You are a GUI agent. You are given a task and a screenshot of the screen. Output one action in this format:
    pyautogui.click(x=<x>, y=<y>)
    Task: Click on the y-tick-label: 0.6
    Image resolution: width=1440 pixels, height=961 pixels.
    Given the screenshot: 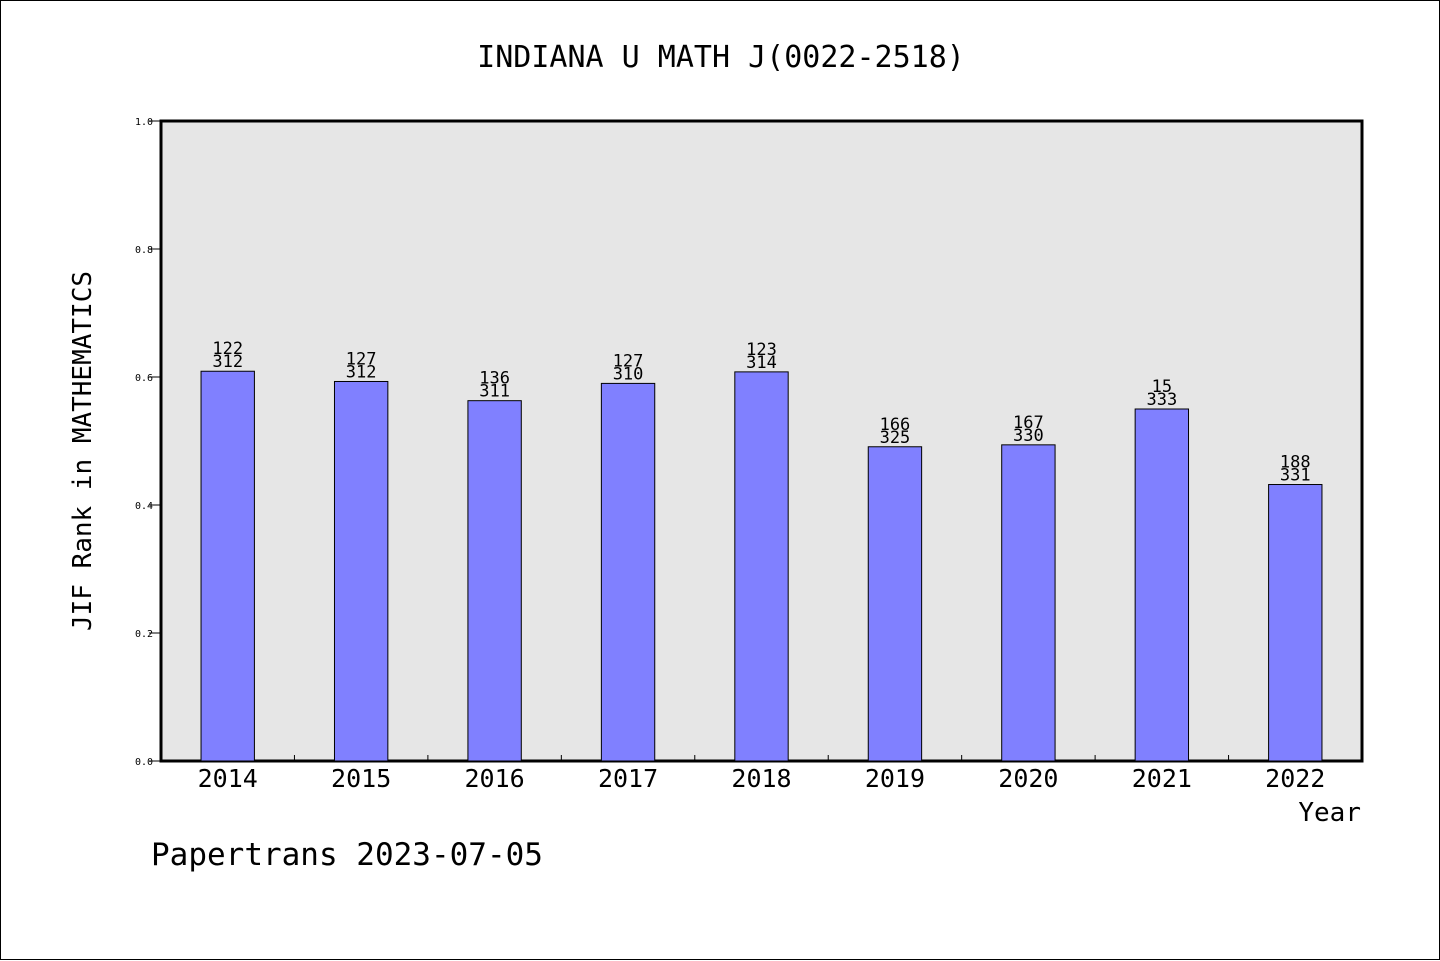 What is the action you would take?
    pyautogui.click(x=144, y=378)
    